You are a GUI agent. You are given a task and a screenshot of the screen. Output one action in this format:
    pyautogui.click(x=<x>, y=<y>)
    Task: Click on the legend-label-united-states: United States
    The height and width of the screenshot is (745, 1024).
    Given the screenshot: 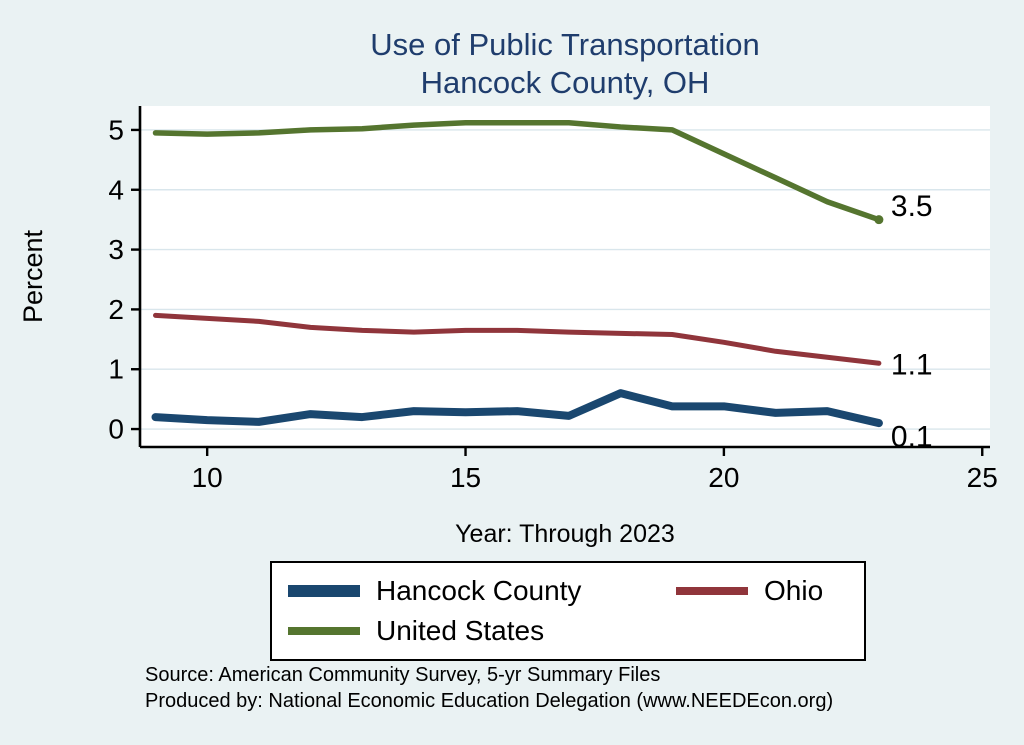 What is the action you would take?
    pyautogui.click(x=460, y=630)
    